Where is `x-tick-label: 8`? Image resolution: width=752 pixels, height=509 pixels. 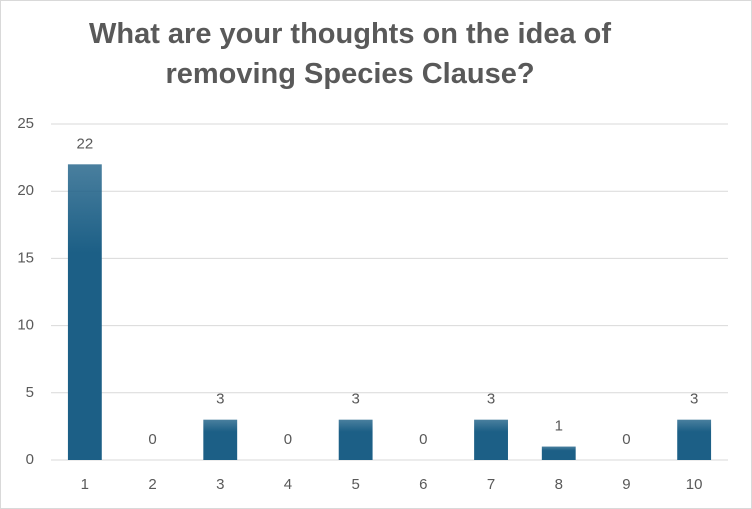
x-tick-label: 8 is located at coordinates (559, 484).